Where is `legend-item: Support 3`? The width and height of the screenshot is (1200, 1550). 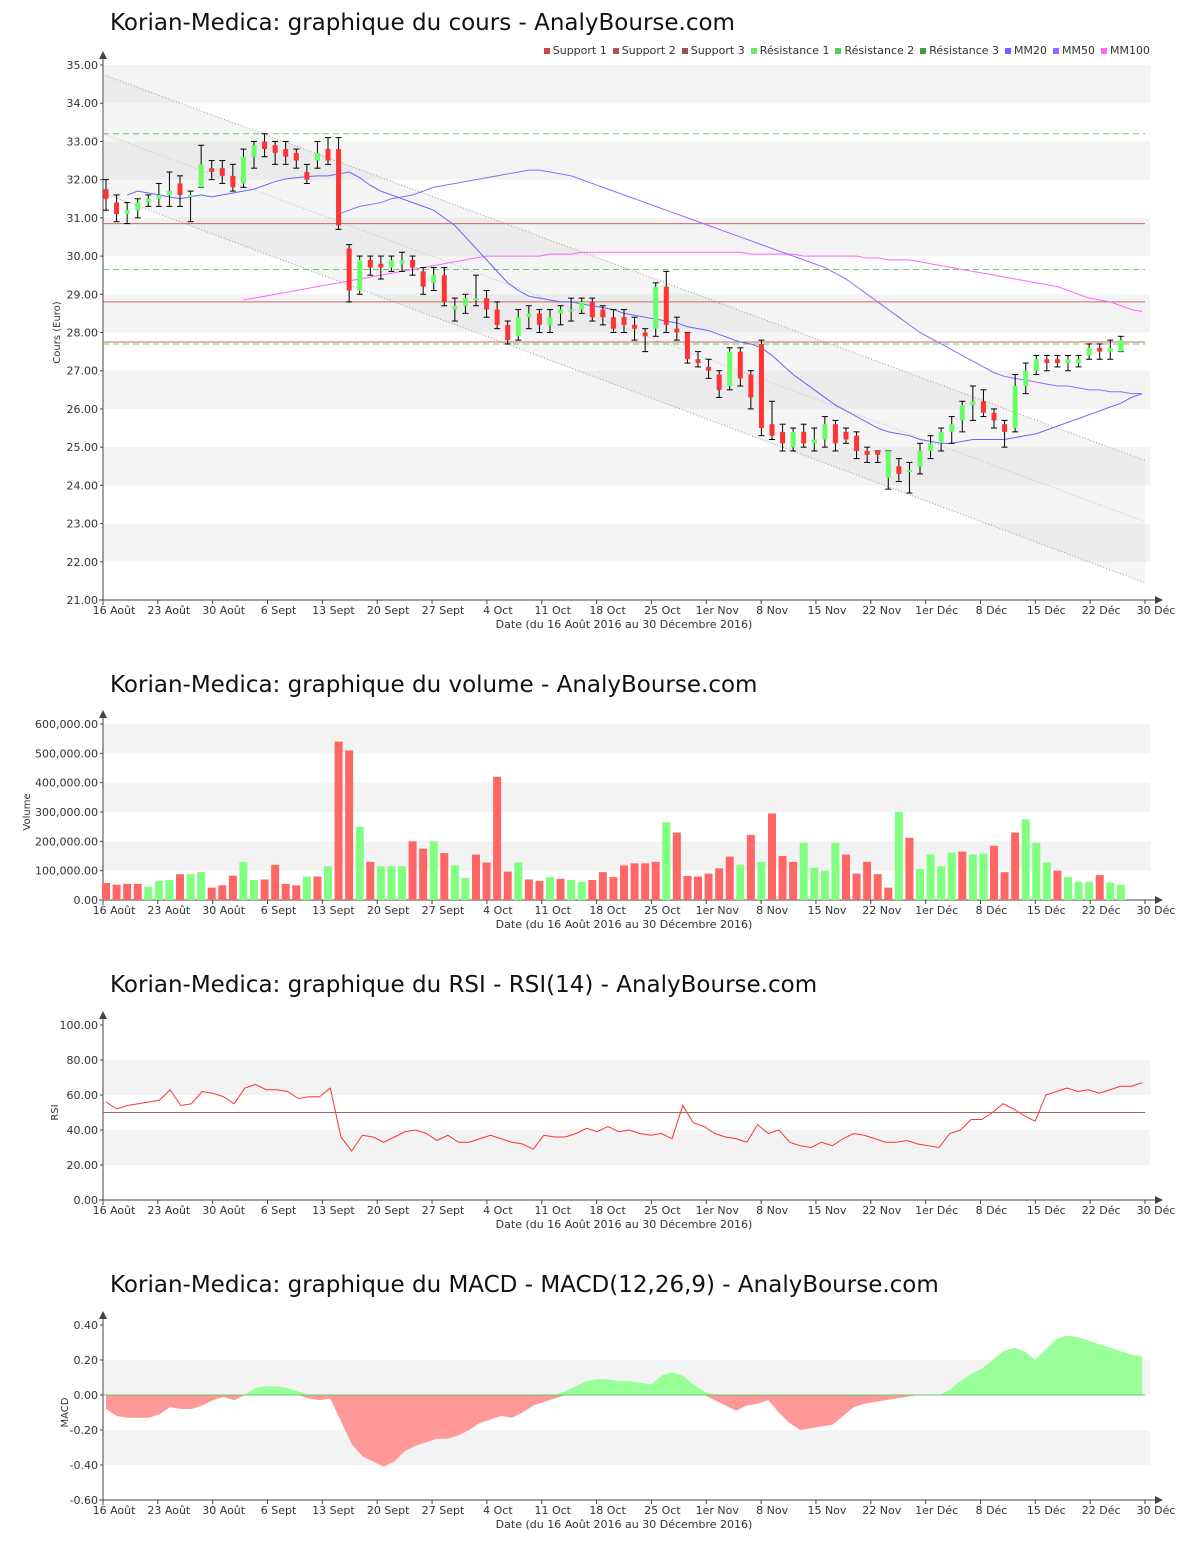 legend-item: Support 3 is located at coordinates (713, 50).